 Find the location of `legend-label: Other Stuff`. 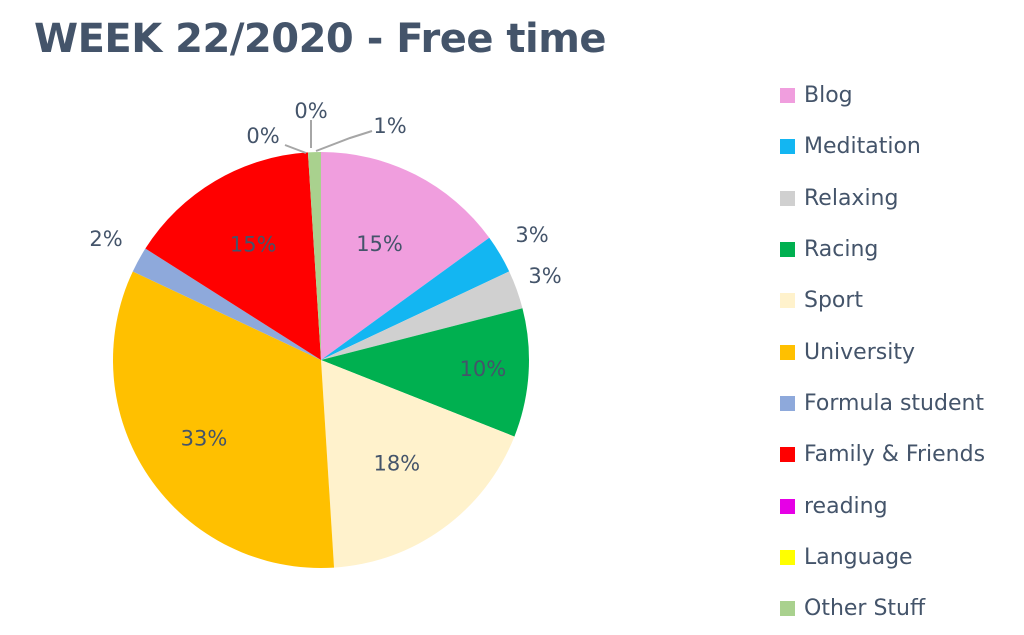

legend-label: Other Stuff is located at coordinates (865, 609).